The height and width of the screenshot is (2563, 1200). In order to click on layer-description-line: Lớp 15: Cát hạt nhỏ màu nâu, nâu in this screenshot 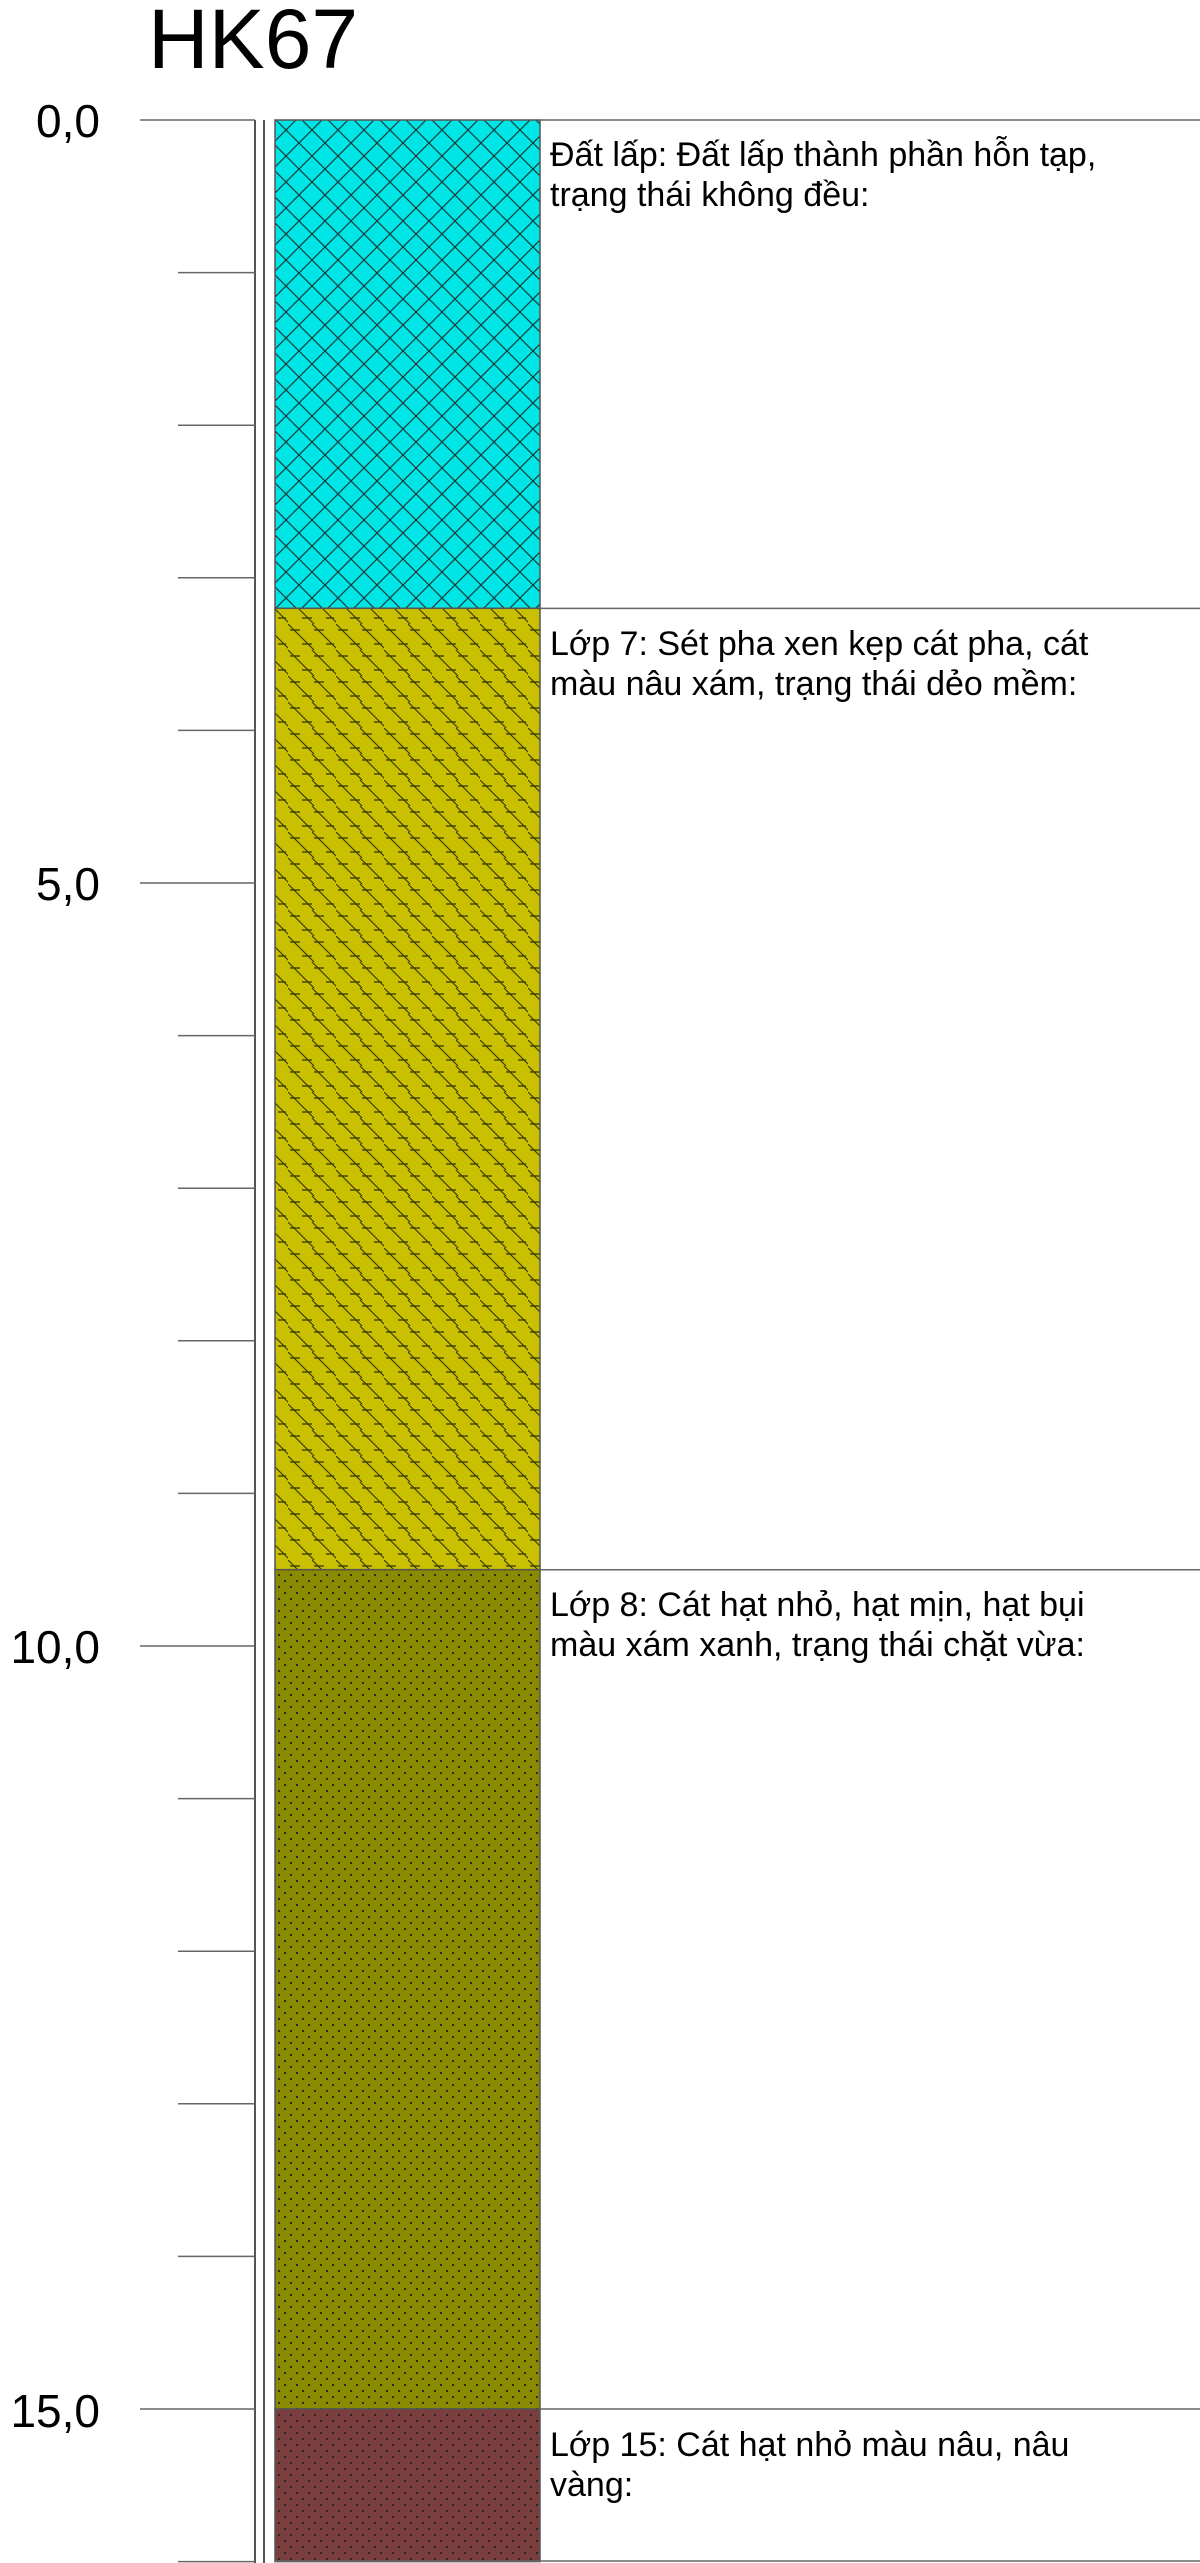, I will do `click(809, 2445)`.